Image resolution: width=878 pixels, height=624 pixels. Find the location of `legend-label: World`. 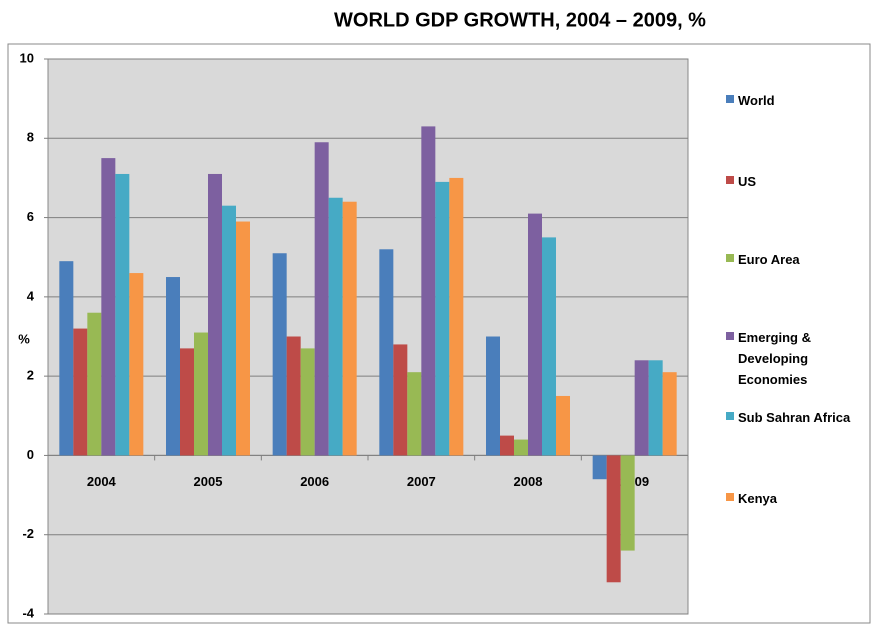

legend-label: World is located at coordinates (756, 100).